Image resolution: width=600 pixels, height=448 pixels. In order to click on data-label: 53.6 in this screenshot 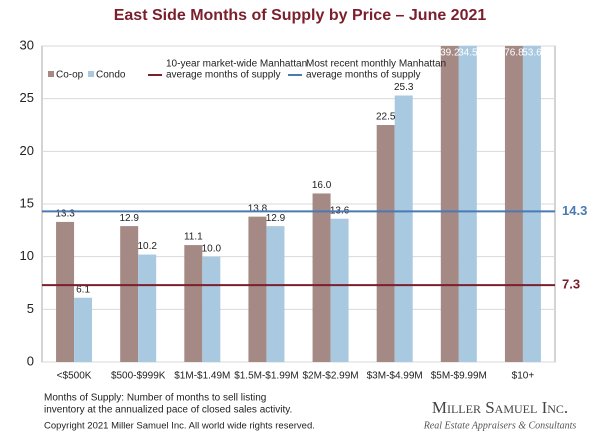, I will do `click(532, 53)`.